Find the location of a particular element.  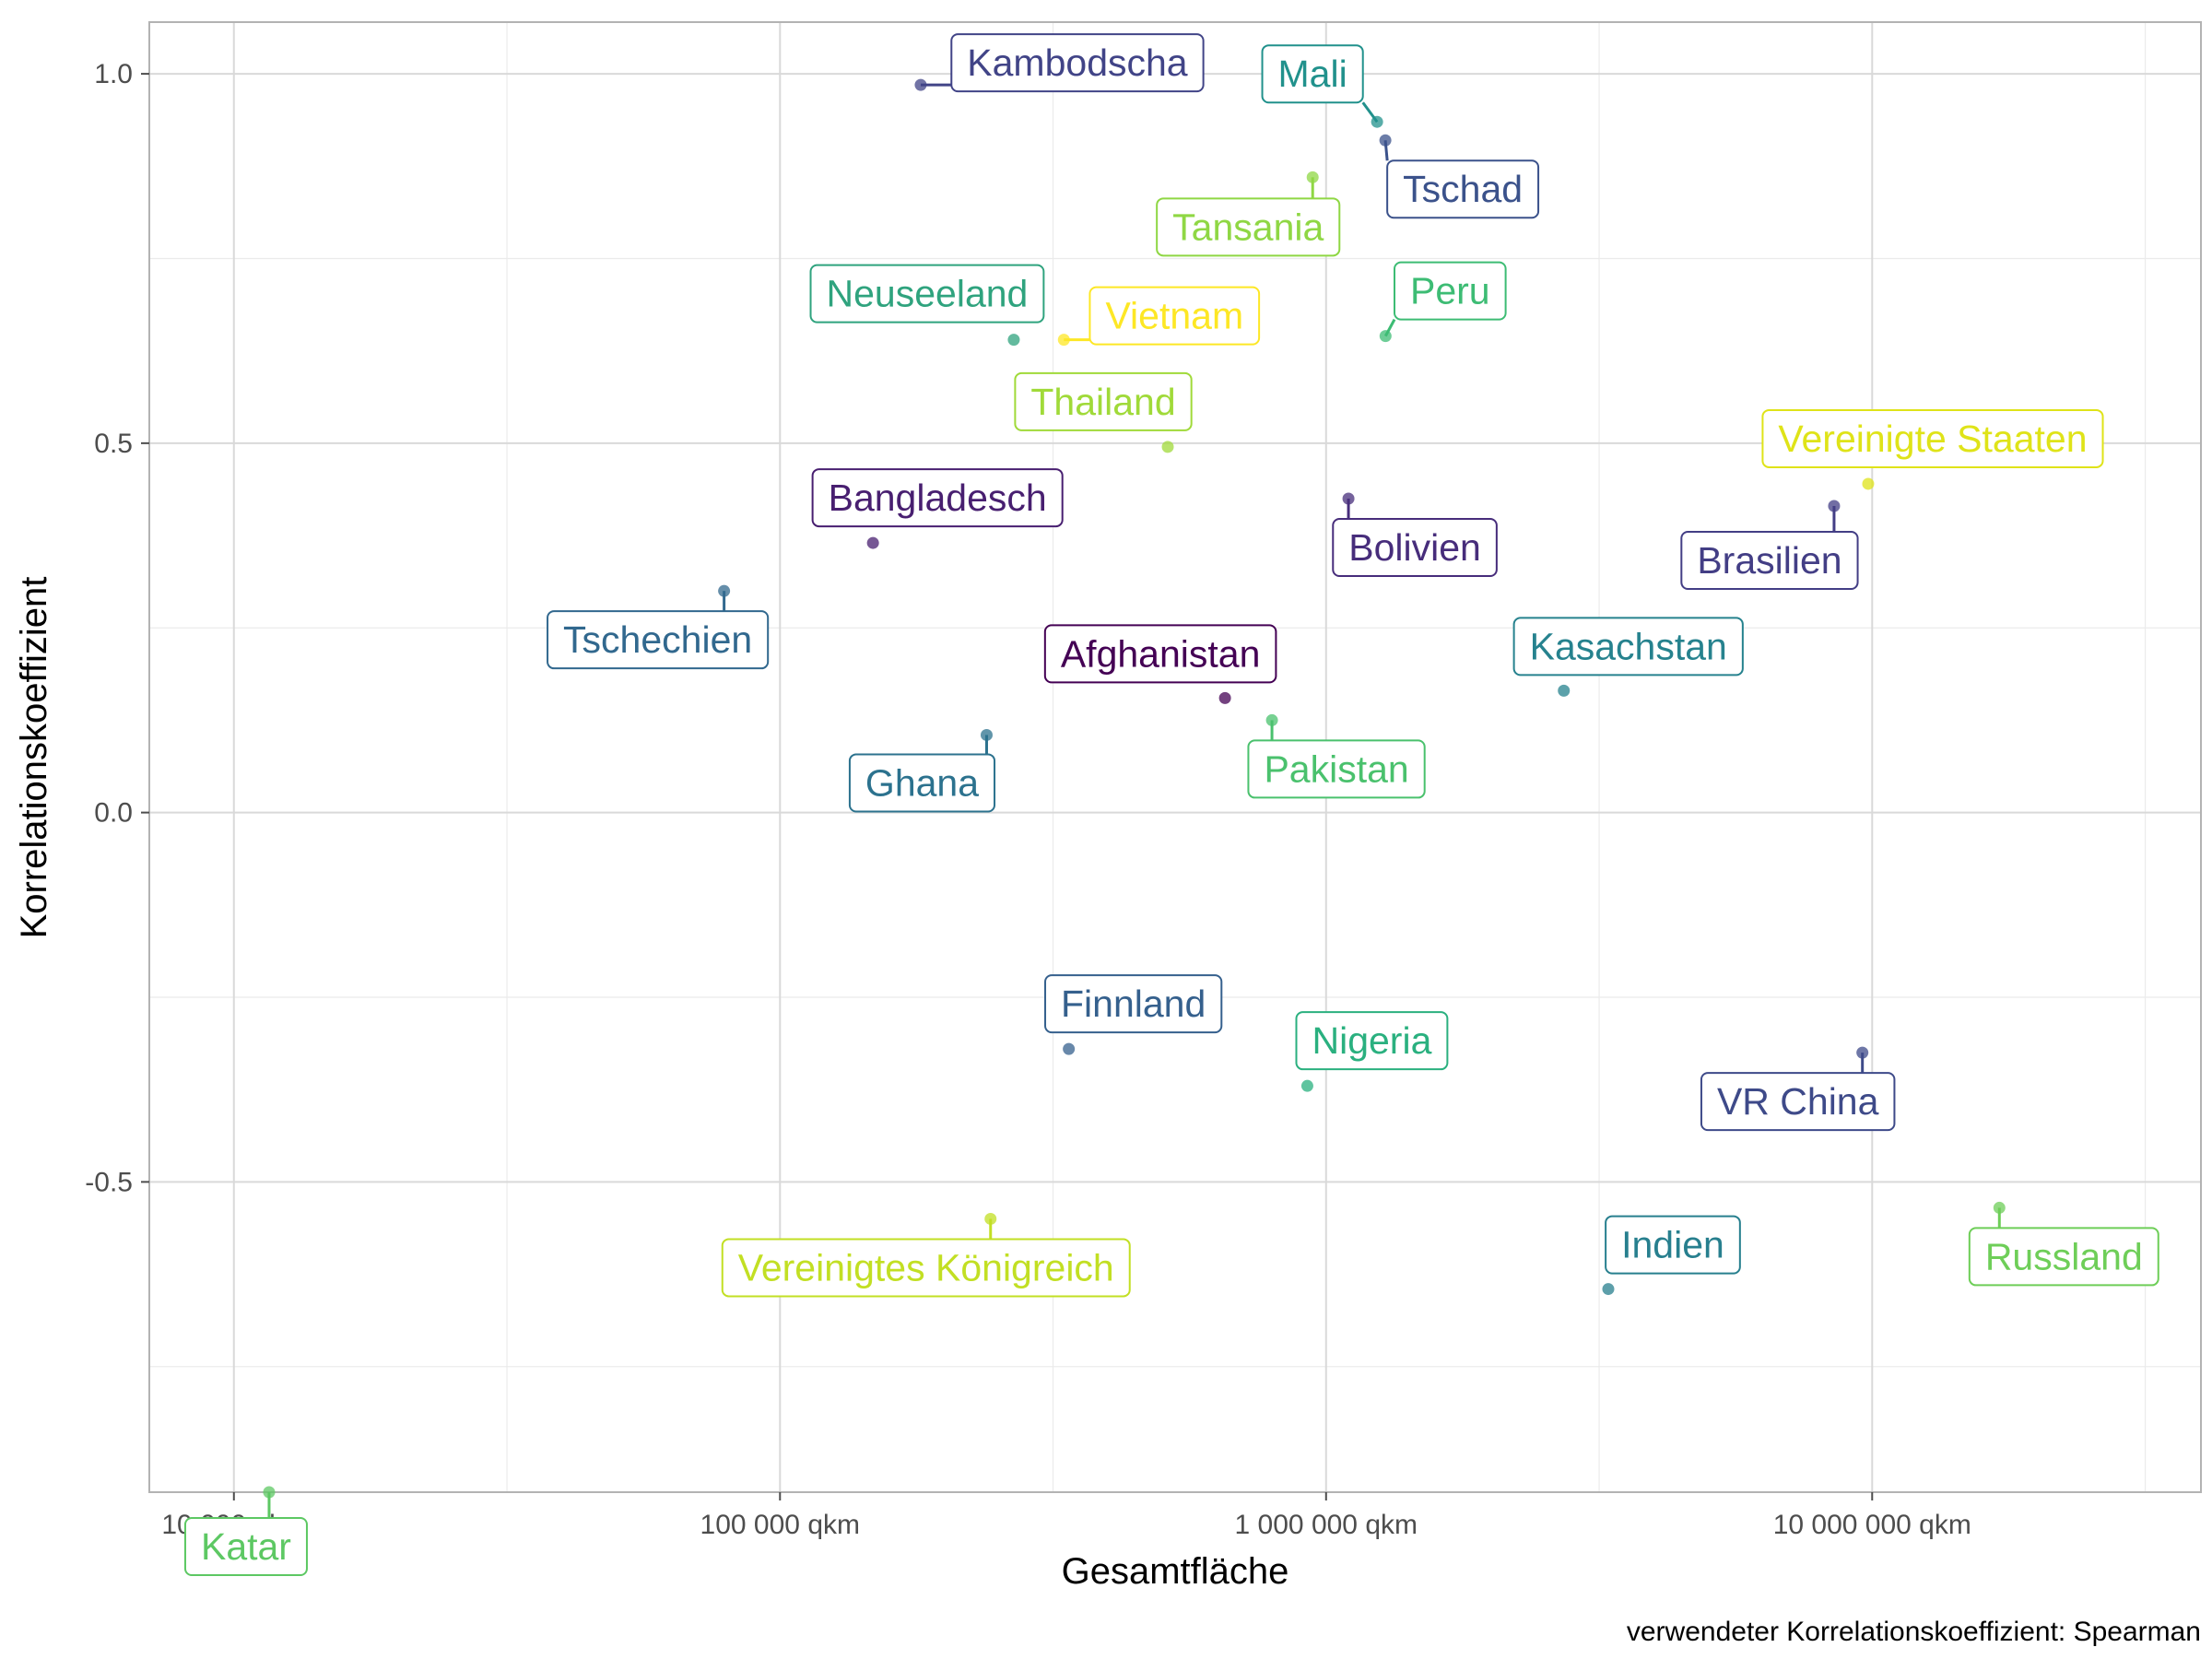

point-label: Indien is located at coordinates (1673, 1245).